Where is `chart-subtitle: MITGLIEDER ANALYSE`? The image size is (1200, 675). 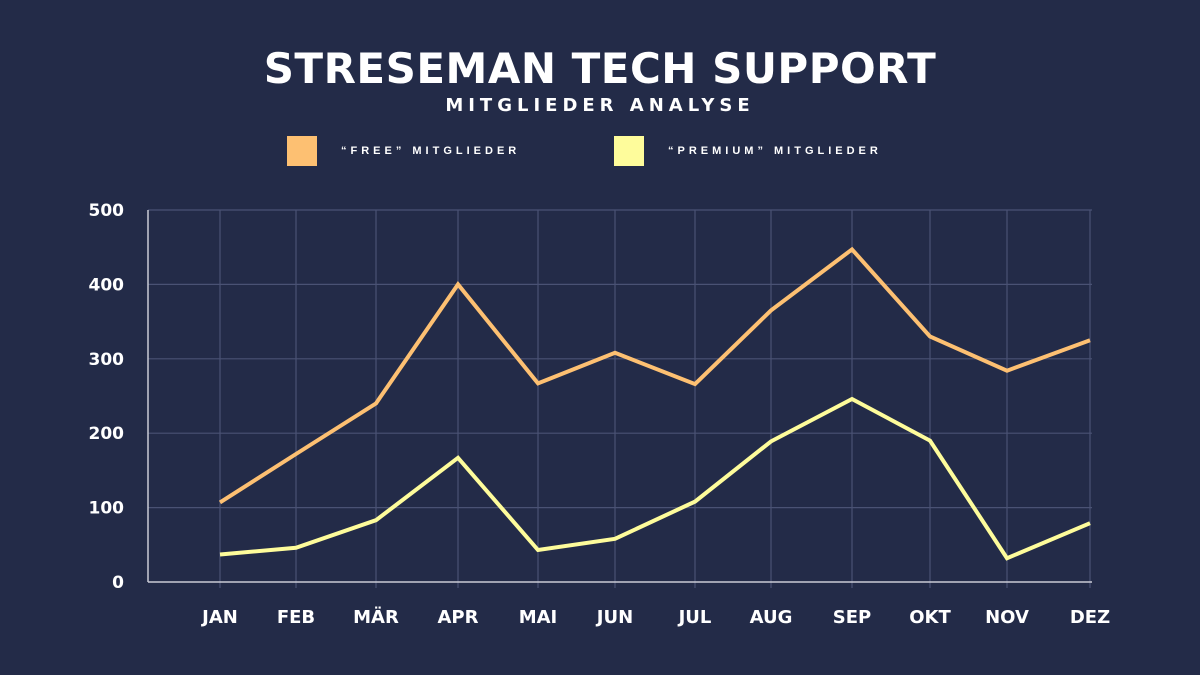
chart-subtitle: MITGLIEDER ANALYSE is located at coordinates (600, 105).